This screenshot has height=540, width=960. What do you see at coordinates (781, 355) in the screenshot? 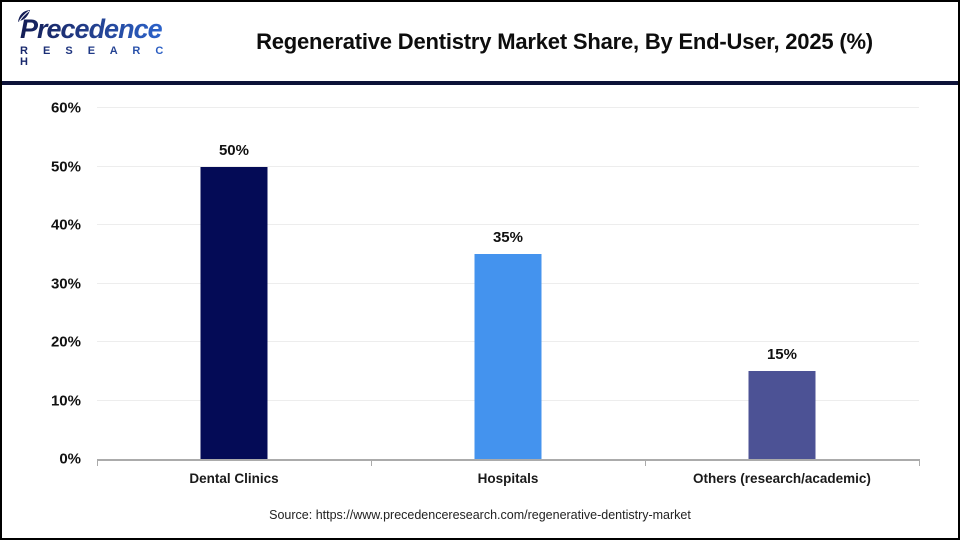
I see `bar-value-label-3: 15%` at bounding box center [781, 355].